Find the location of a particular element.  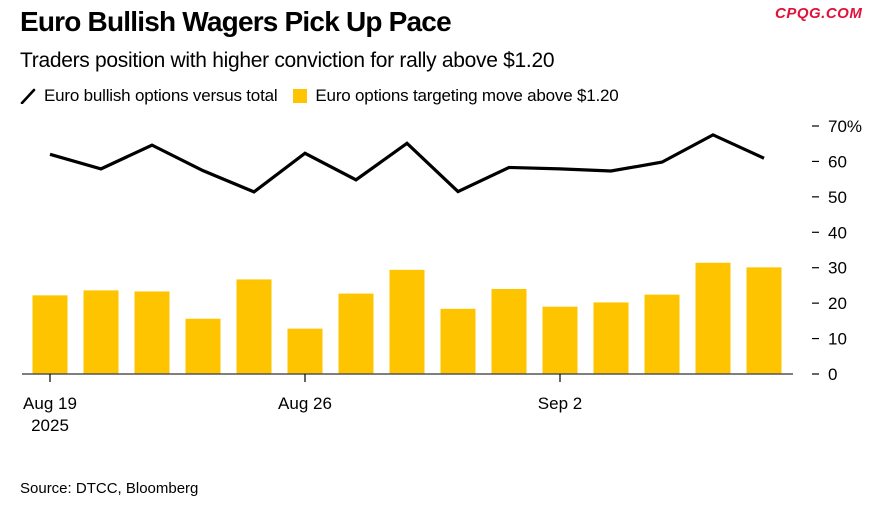

y-tick-label: 0 is located at coordinates (832, 374).